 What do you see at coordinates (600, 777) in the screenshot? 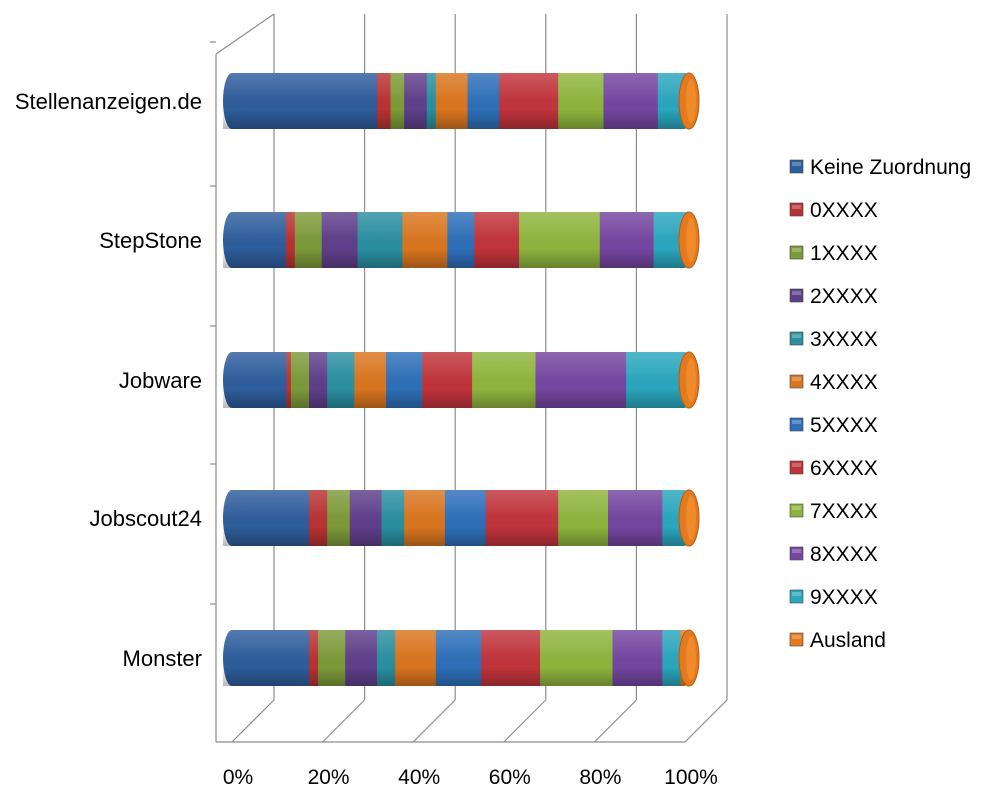
I see `x-tick-label: 80%` at bounding box center [600, 777].